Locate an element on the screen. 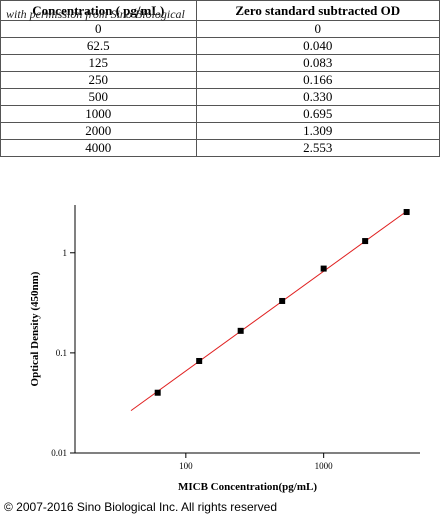 The image size is (441, 520). y-tick-label: 0.01 is located at coordinates (59, 453).